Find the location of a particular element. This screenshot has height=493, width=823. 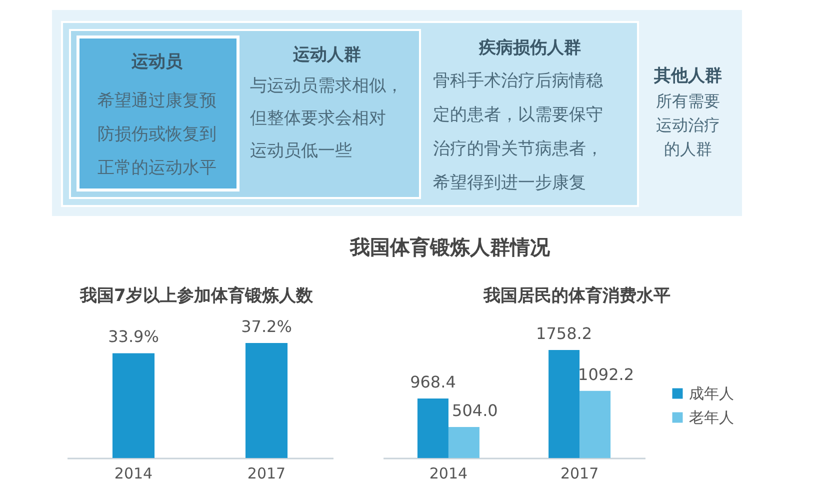

text: 所有需要运动治疗的人群 is located at coordinates (688, 124).